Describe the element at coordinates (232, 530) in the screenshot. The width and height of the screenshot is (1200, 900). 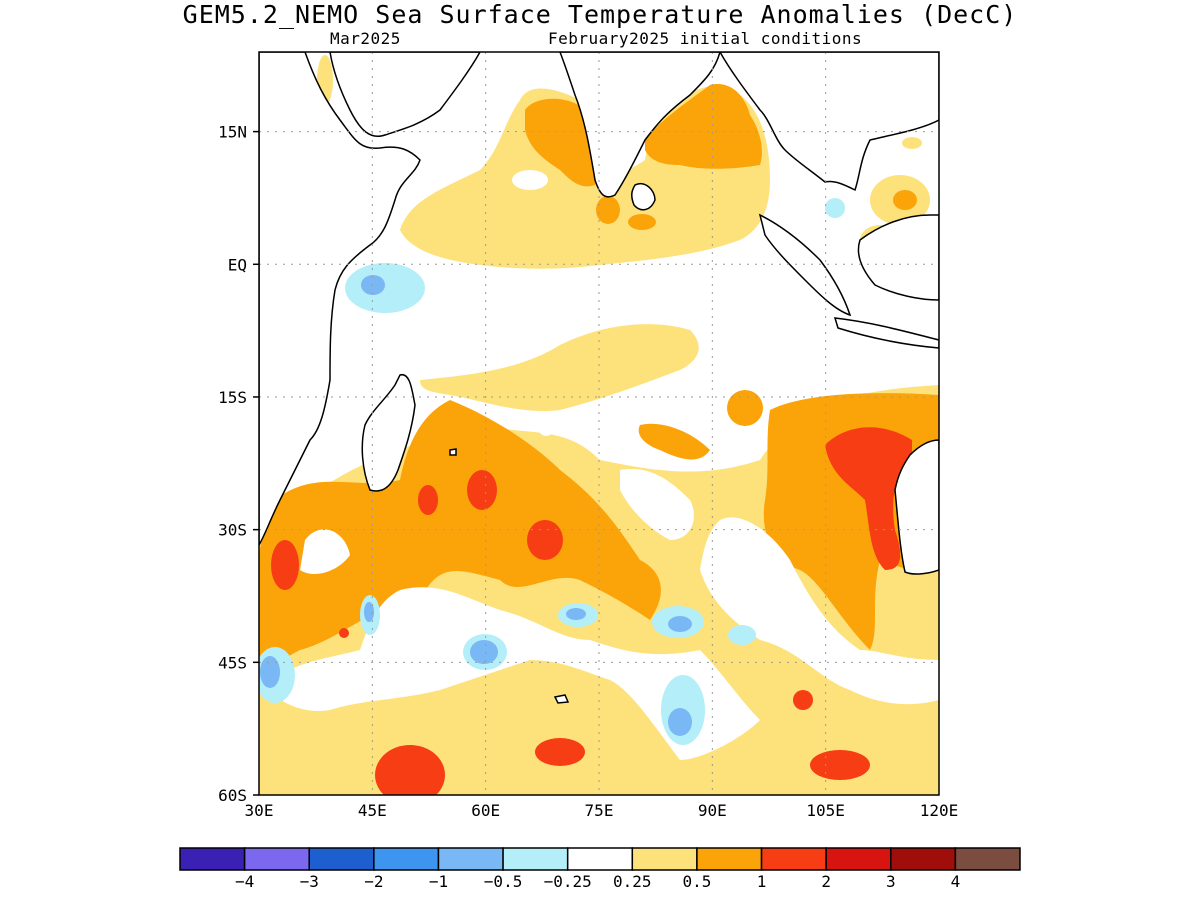
I see `lat-tick-label: 30S` at that location.